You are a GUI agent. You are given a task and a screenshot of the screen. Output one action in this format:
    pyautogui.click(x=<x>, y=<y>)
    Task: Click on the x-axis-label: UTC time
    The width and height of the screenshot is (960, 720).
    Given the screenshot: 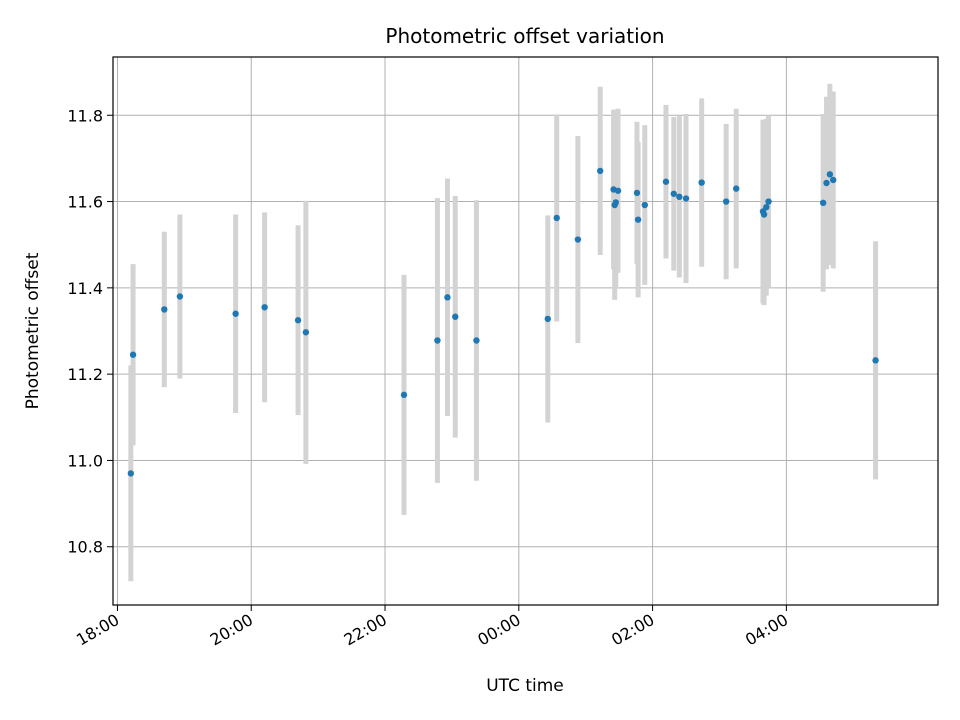 What is the action you would take?
    pyautogui.click(x=525, y=686)
    